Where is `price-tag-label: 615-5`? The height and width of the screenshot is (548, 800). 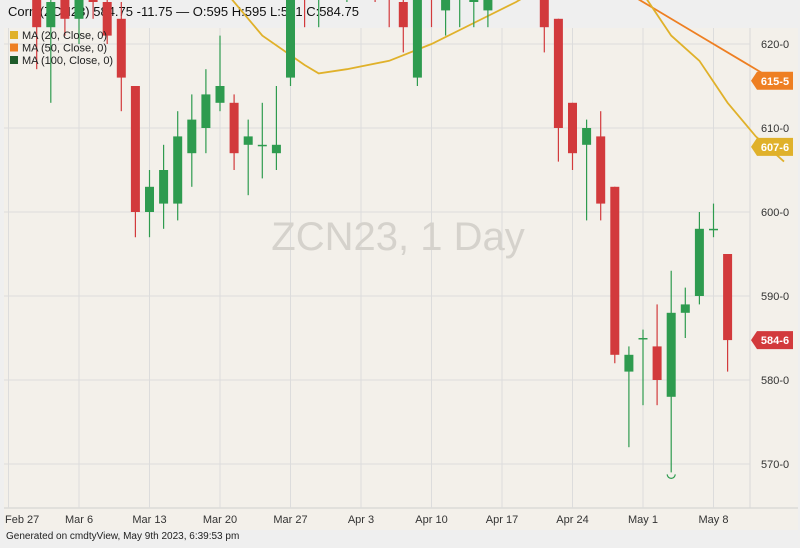 price-tag-label: 615-5 is located at coordinates (775, 82).